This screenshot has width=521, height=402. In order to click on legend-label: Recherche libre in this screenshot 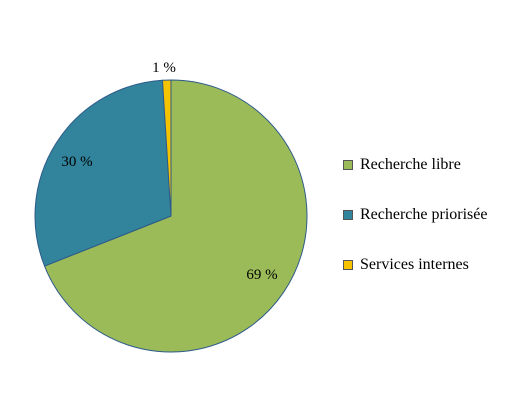, I will do `click(410, 164)`.